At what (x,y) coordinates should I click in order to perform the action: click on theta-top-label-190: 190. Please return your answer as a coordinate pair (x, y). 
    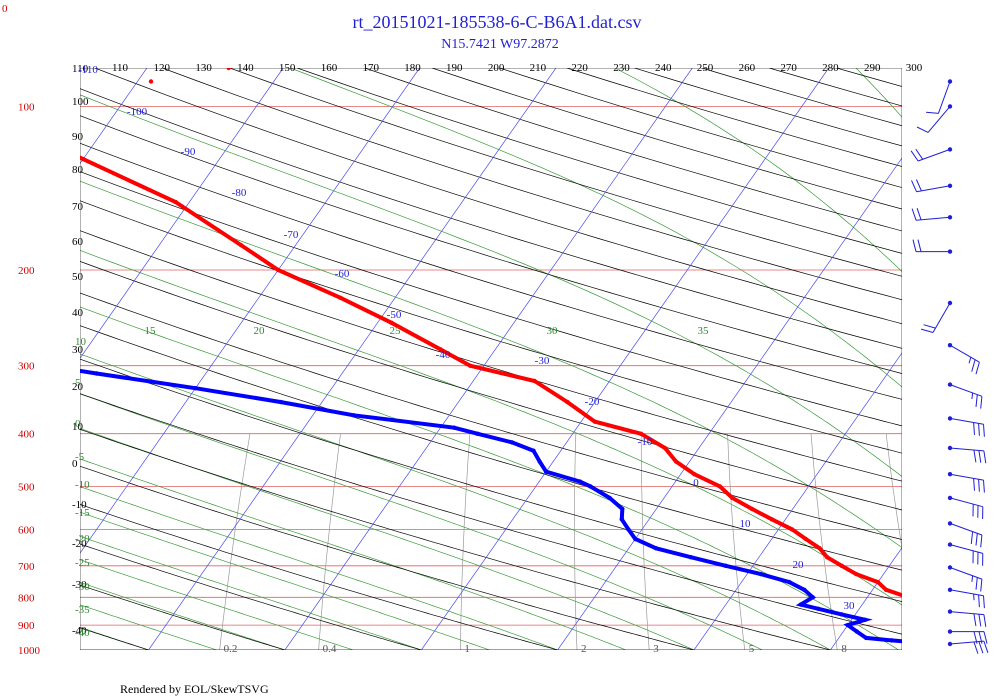
    Looking at the image, I should click on (454, 68).